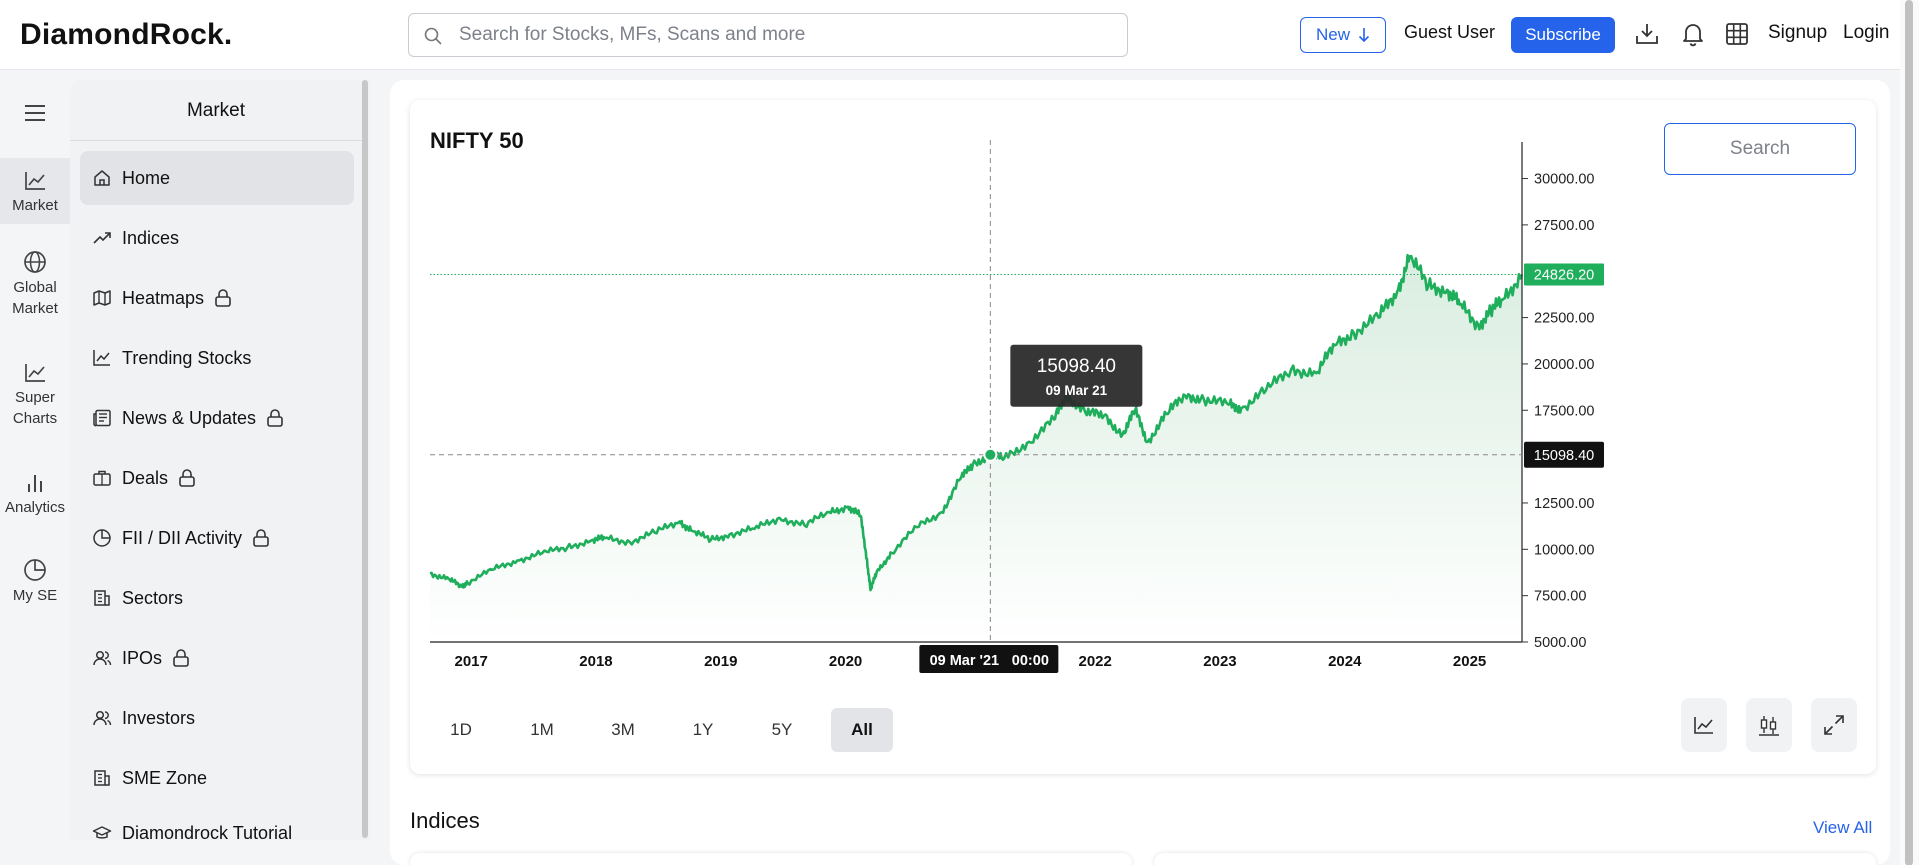 The width and height of the screenshot is (1919, 865). What do you see at coordinates (151, 237) in the screenshot?
I see `sidebar-item-label: Indices` at bounding box center [151, 237].